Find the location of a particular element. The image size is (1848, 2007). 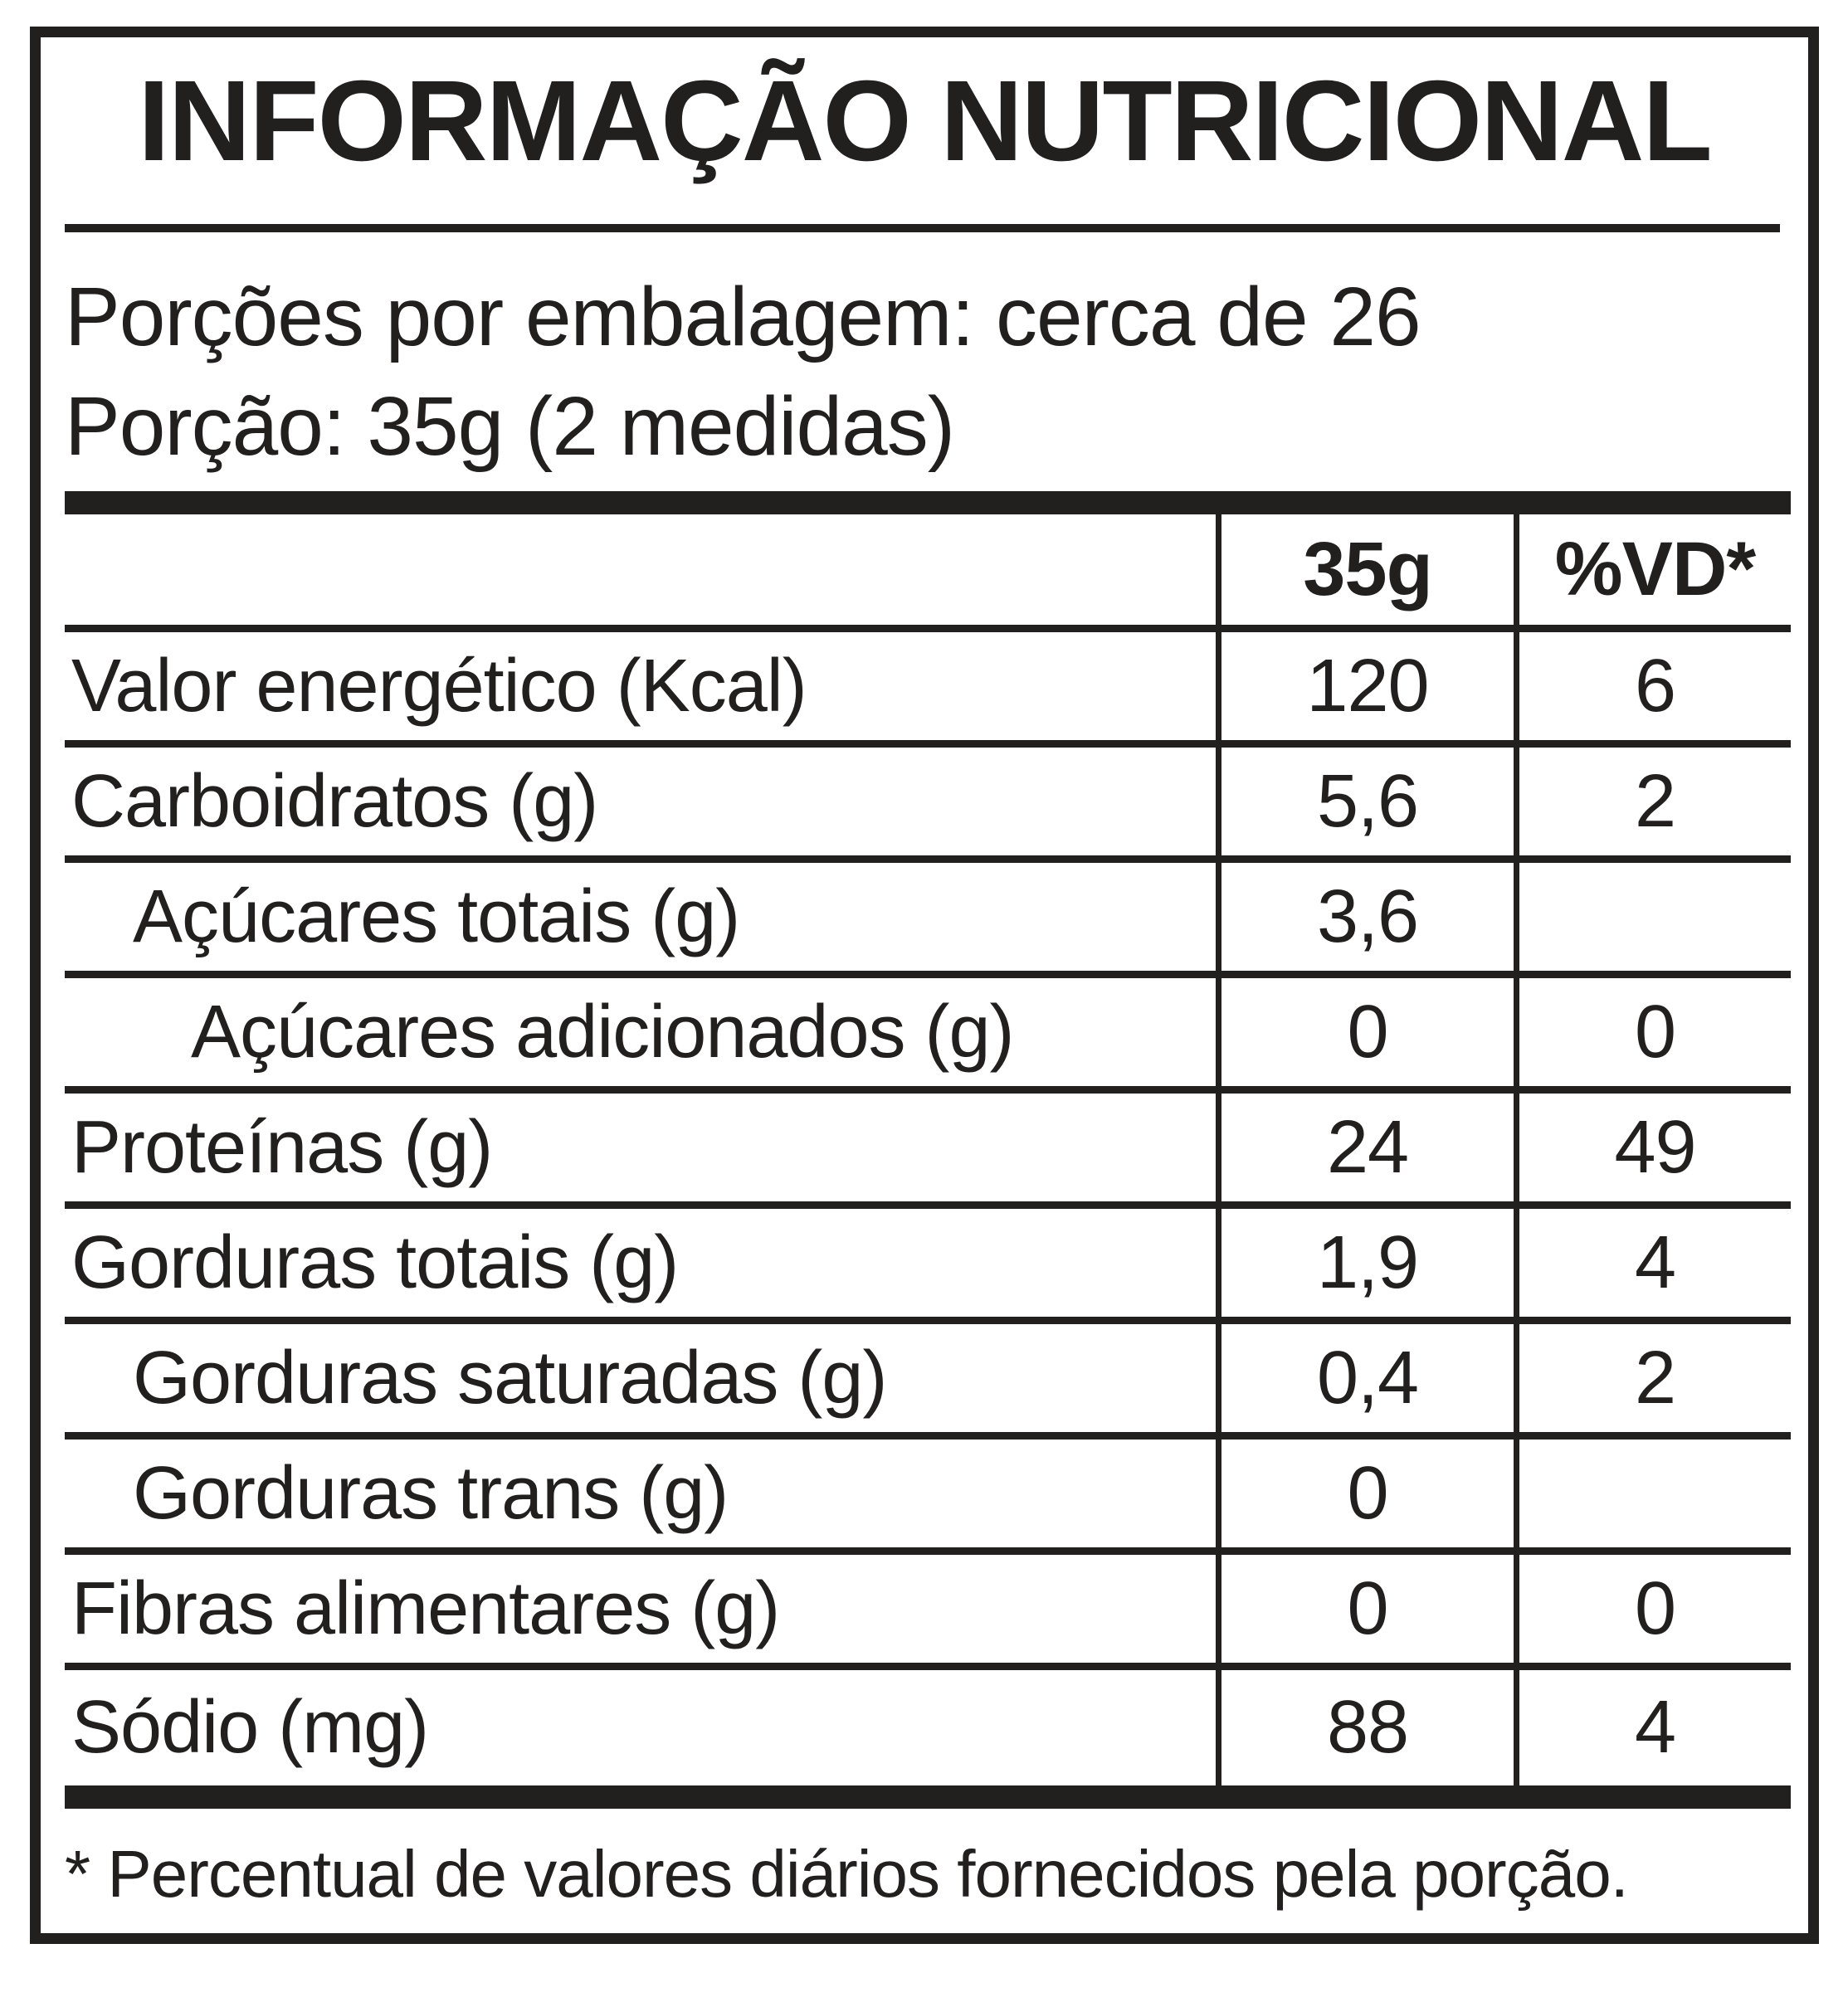

table-row: Gorduras trans (g) 0 is located at coordinates (928, 1497).